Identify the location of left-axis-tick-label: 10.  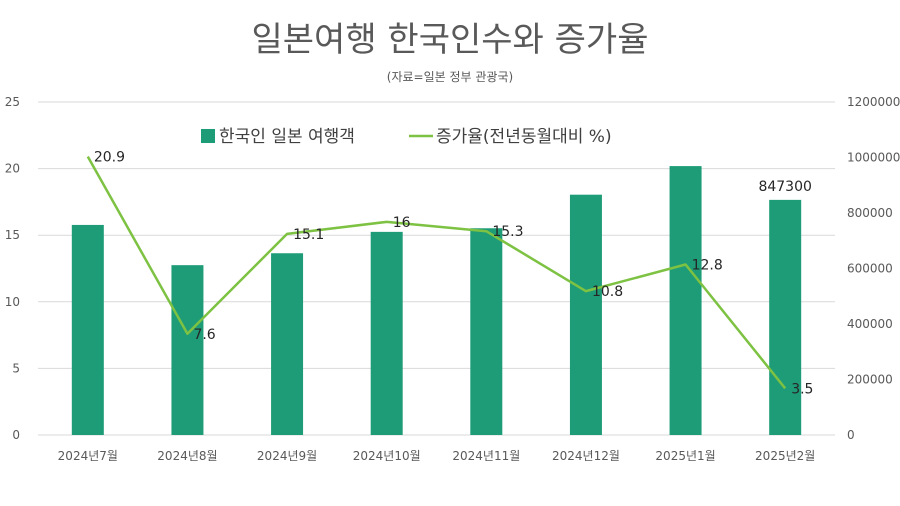
(12, 302).